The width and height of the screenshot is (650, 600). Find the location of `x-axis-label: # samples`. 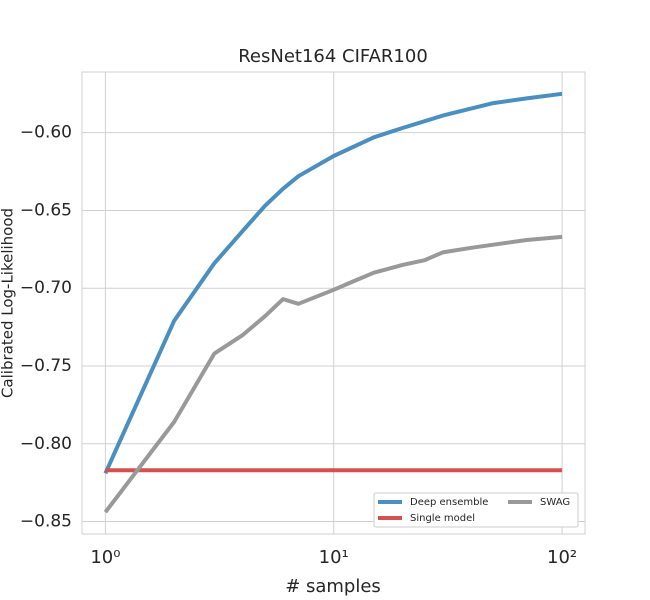

x-axis-label: # samples is located at coordinates (333, 586).